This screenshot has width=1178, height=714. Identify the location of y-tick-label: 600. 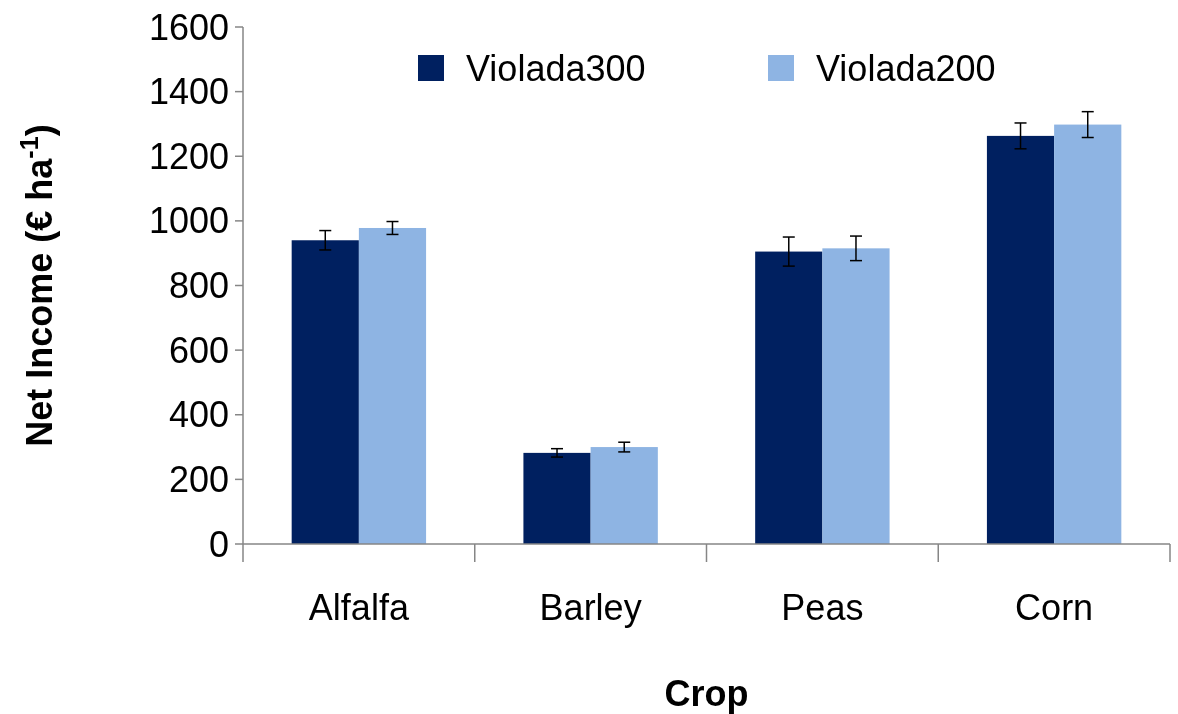
(198, 350).